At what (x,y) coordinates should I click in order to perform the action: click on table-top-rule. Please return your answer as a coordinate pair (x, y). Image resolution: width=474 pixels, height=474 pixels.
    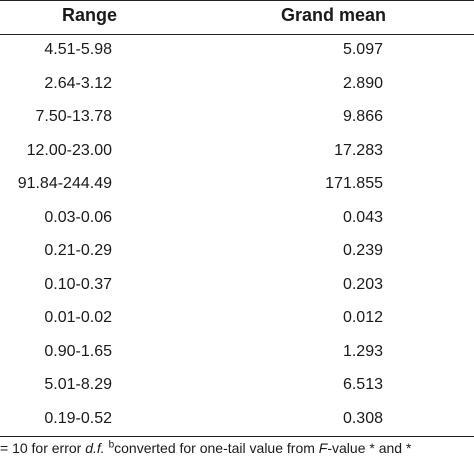
    Looking at the image, I should click on (237, 0).